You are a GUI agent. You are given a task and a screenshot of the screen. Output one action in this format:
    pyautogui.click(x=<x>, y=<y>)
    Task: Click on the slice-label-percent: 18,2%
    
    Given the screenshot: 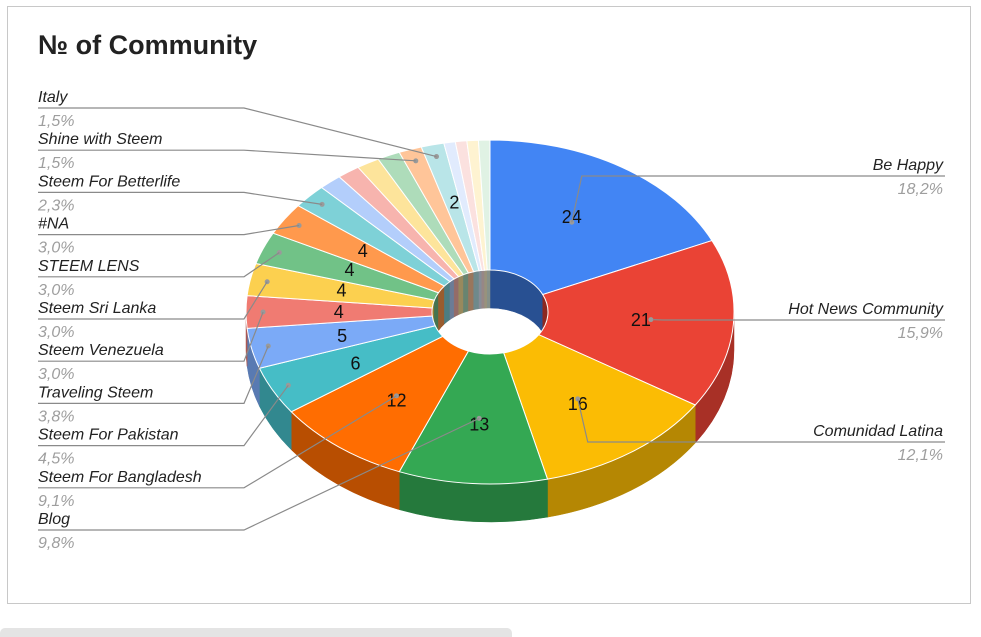 What is the action you would take?
    pyautogui.click(x=920, y=189)
    